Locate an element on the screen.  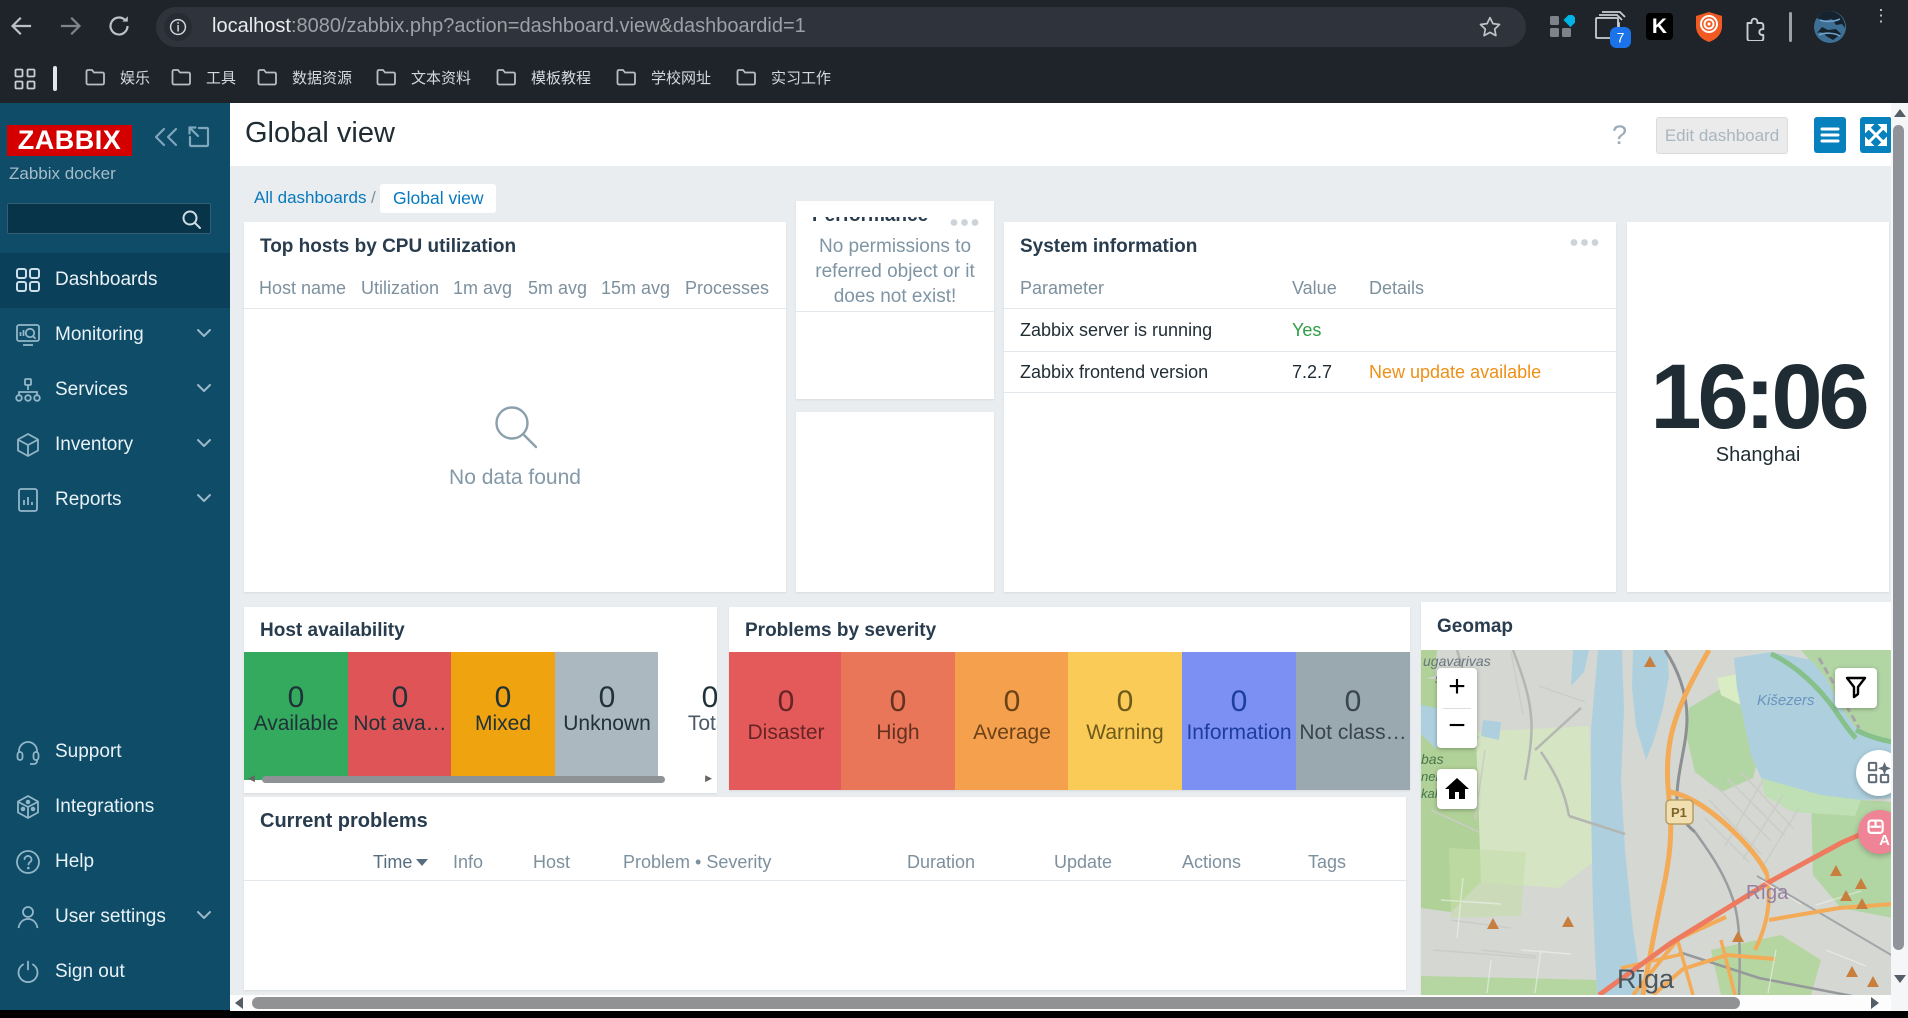
svg-text: bas is located at coordinates (1432, 759).